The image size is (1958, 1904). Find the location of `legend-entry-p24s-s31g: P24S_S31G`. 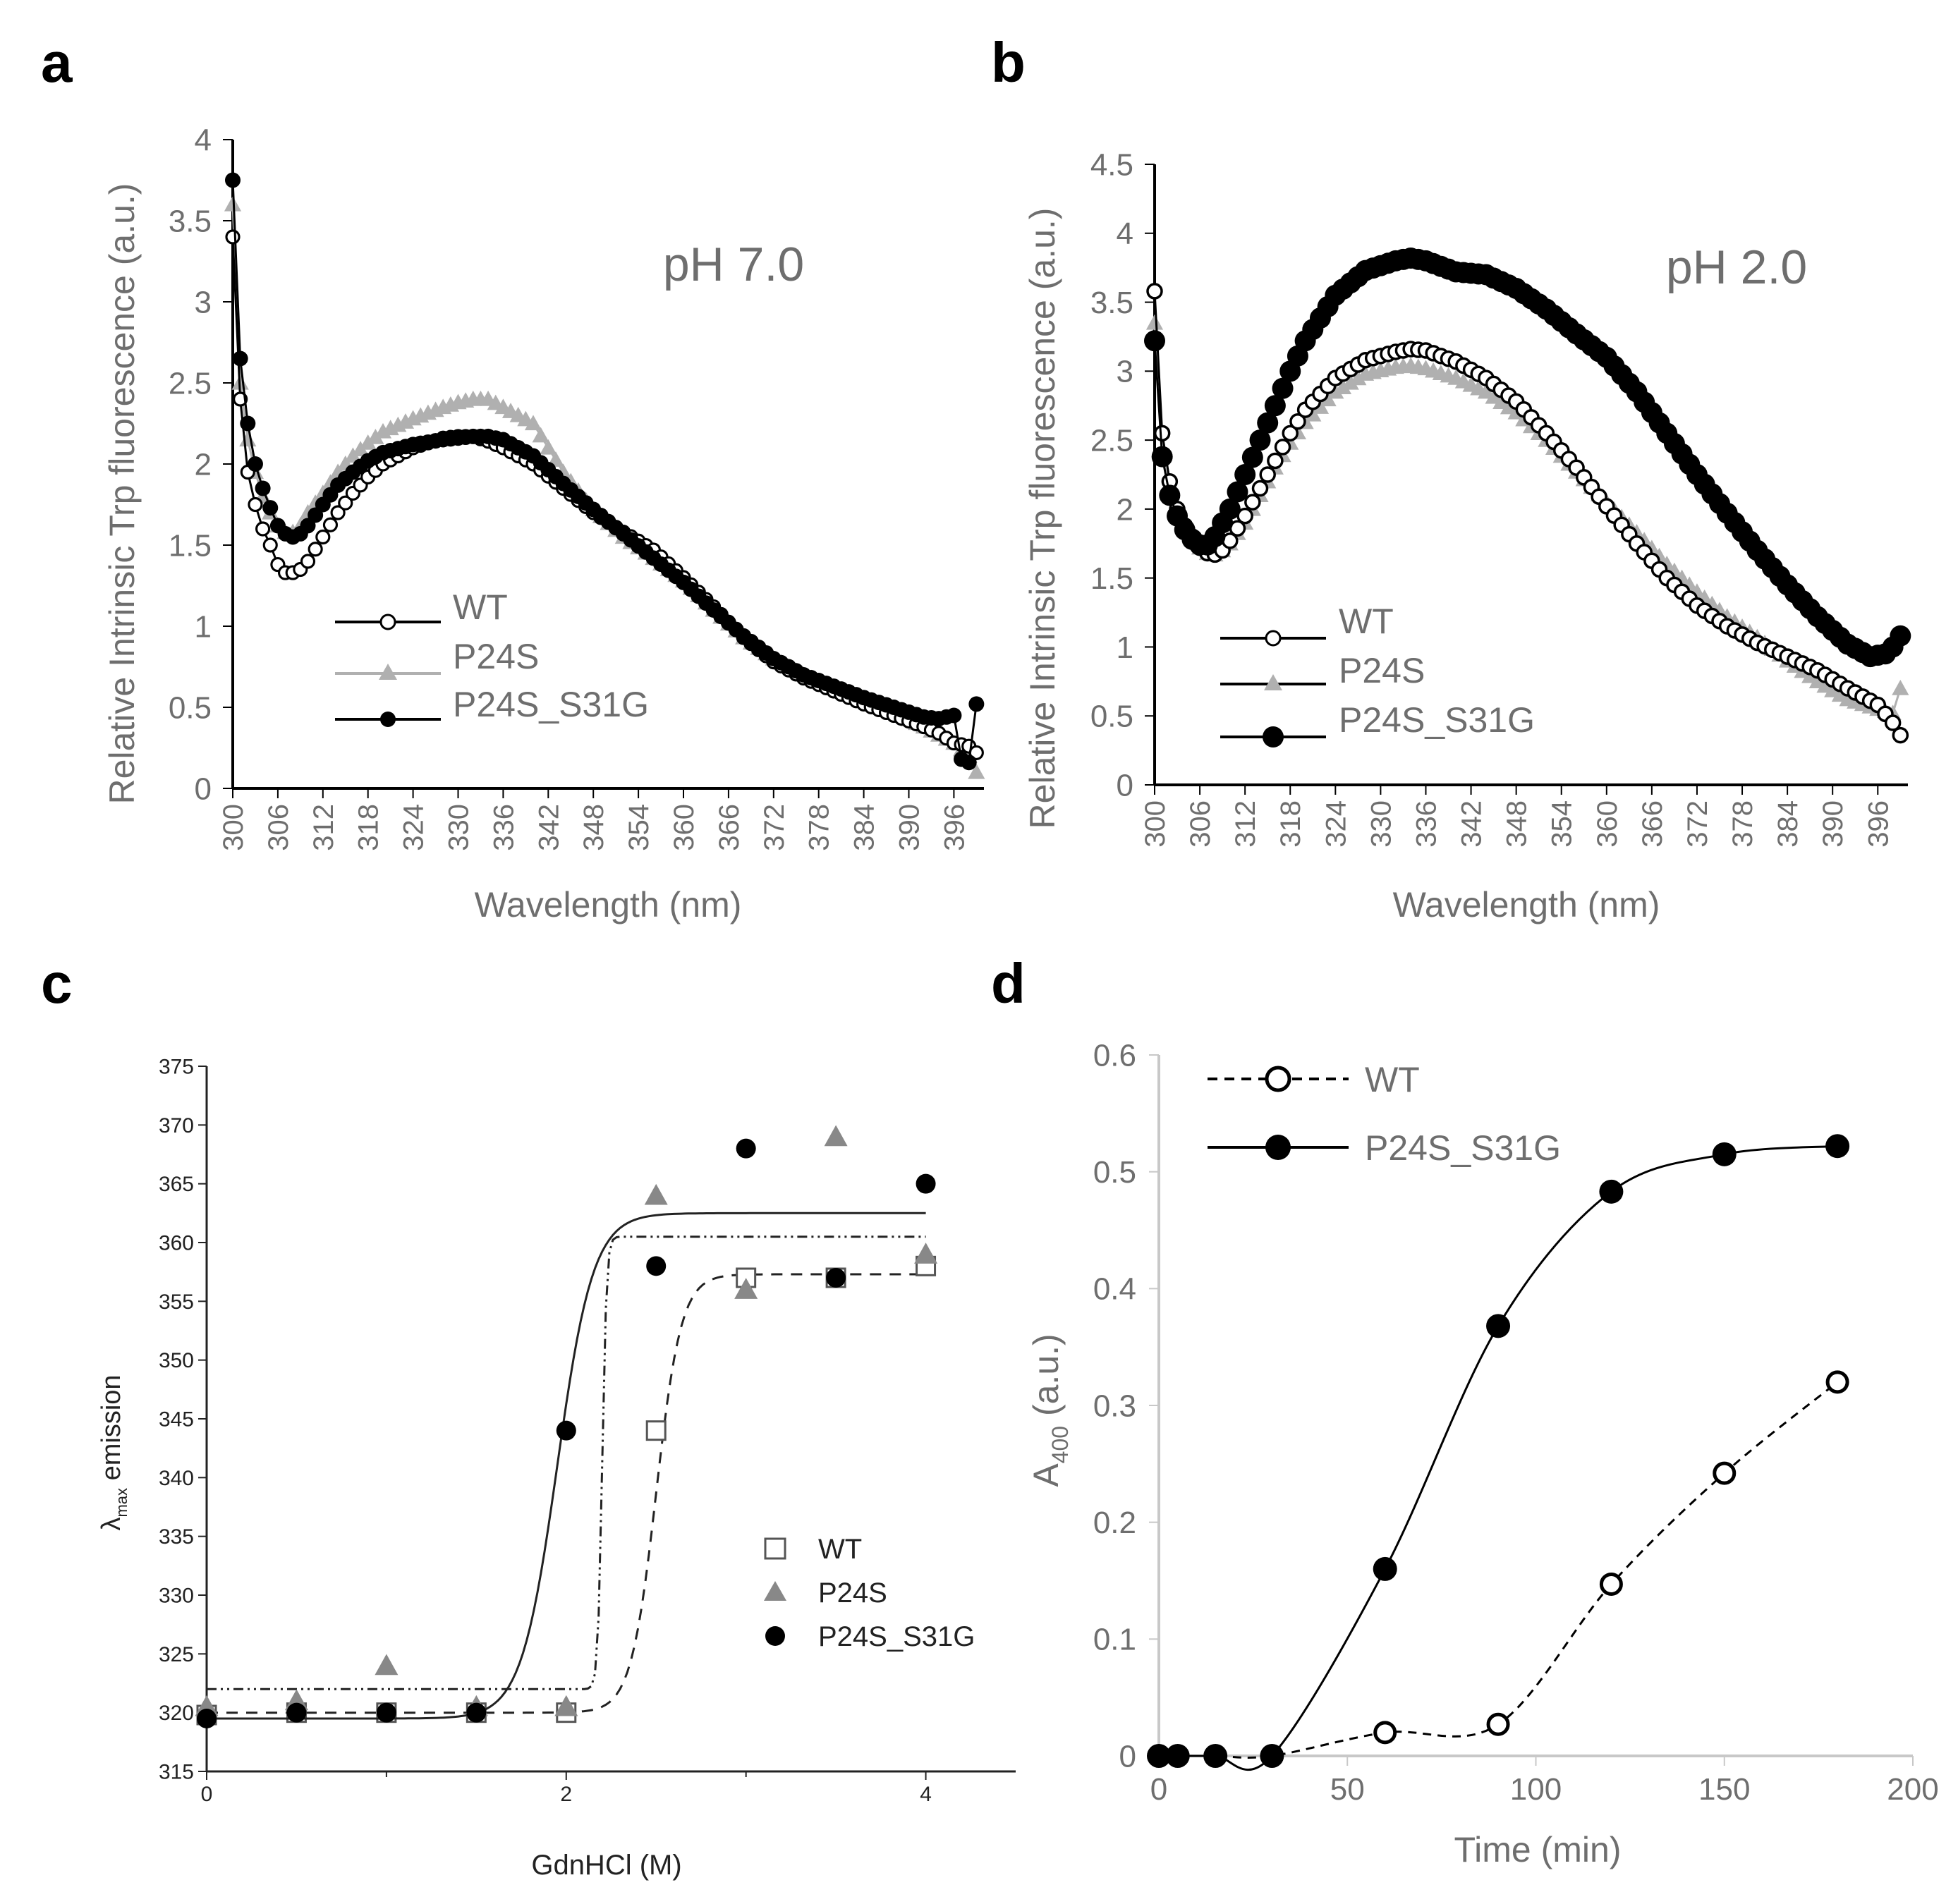

legend-entry-p24s-s31g: P24S_S31G is located at coordinates (870, 1636).